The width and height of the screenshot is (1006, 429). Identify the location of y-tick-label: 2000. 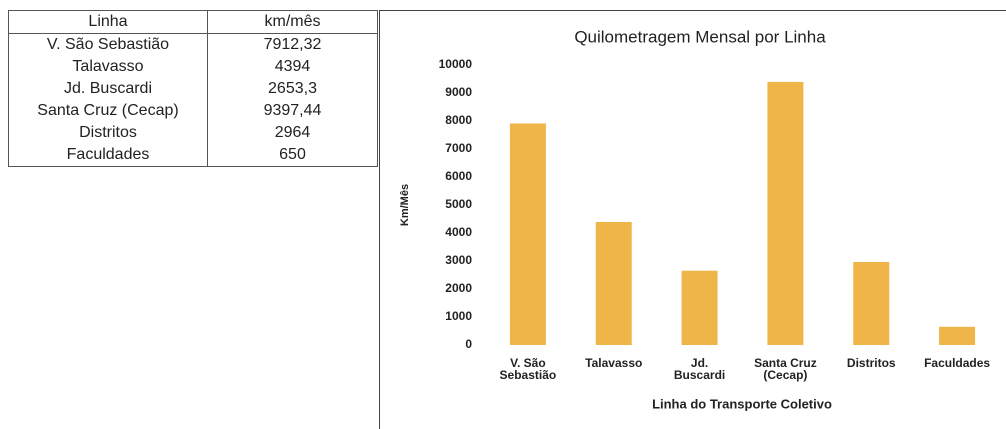
(458, 288).